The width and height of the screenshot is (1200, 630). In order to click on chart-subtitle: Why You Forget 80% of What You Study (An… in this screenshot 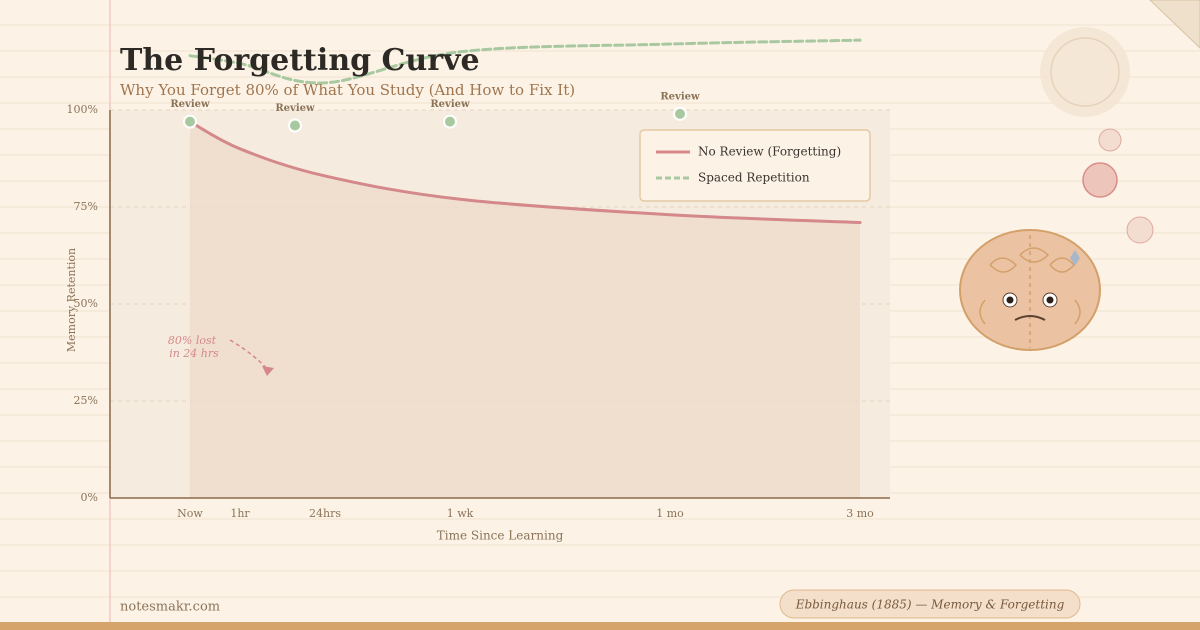, I will do `click(347, 90)`.